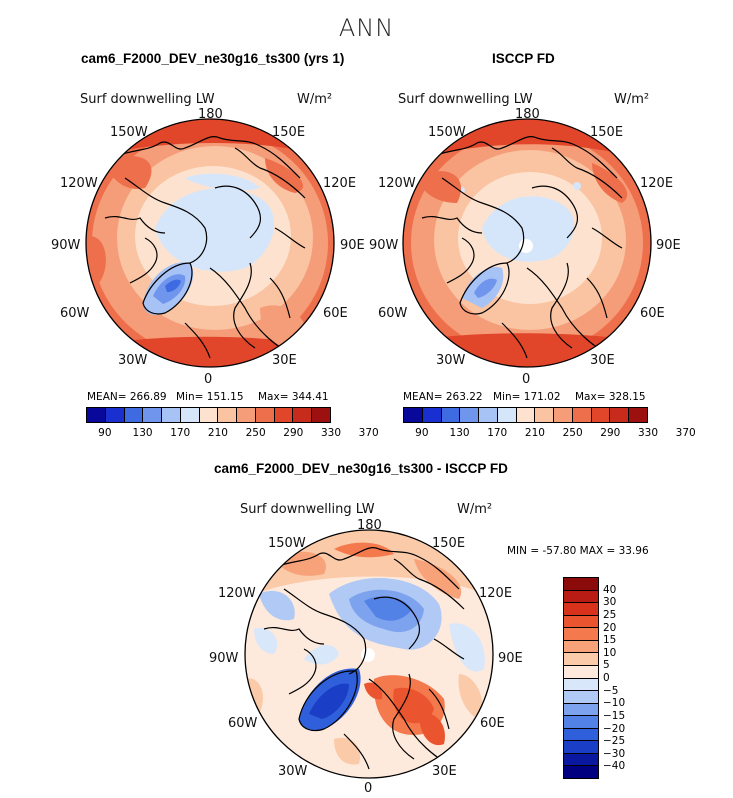 The height and width of the screenshot is (798, 733). What do you see at coordinates (208, 415) in the screenshot?
I see `panel-1-colorbar` at bounding box center [208, 415].